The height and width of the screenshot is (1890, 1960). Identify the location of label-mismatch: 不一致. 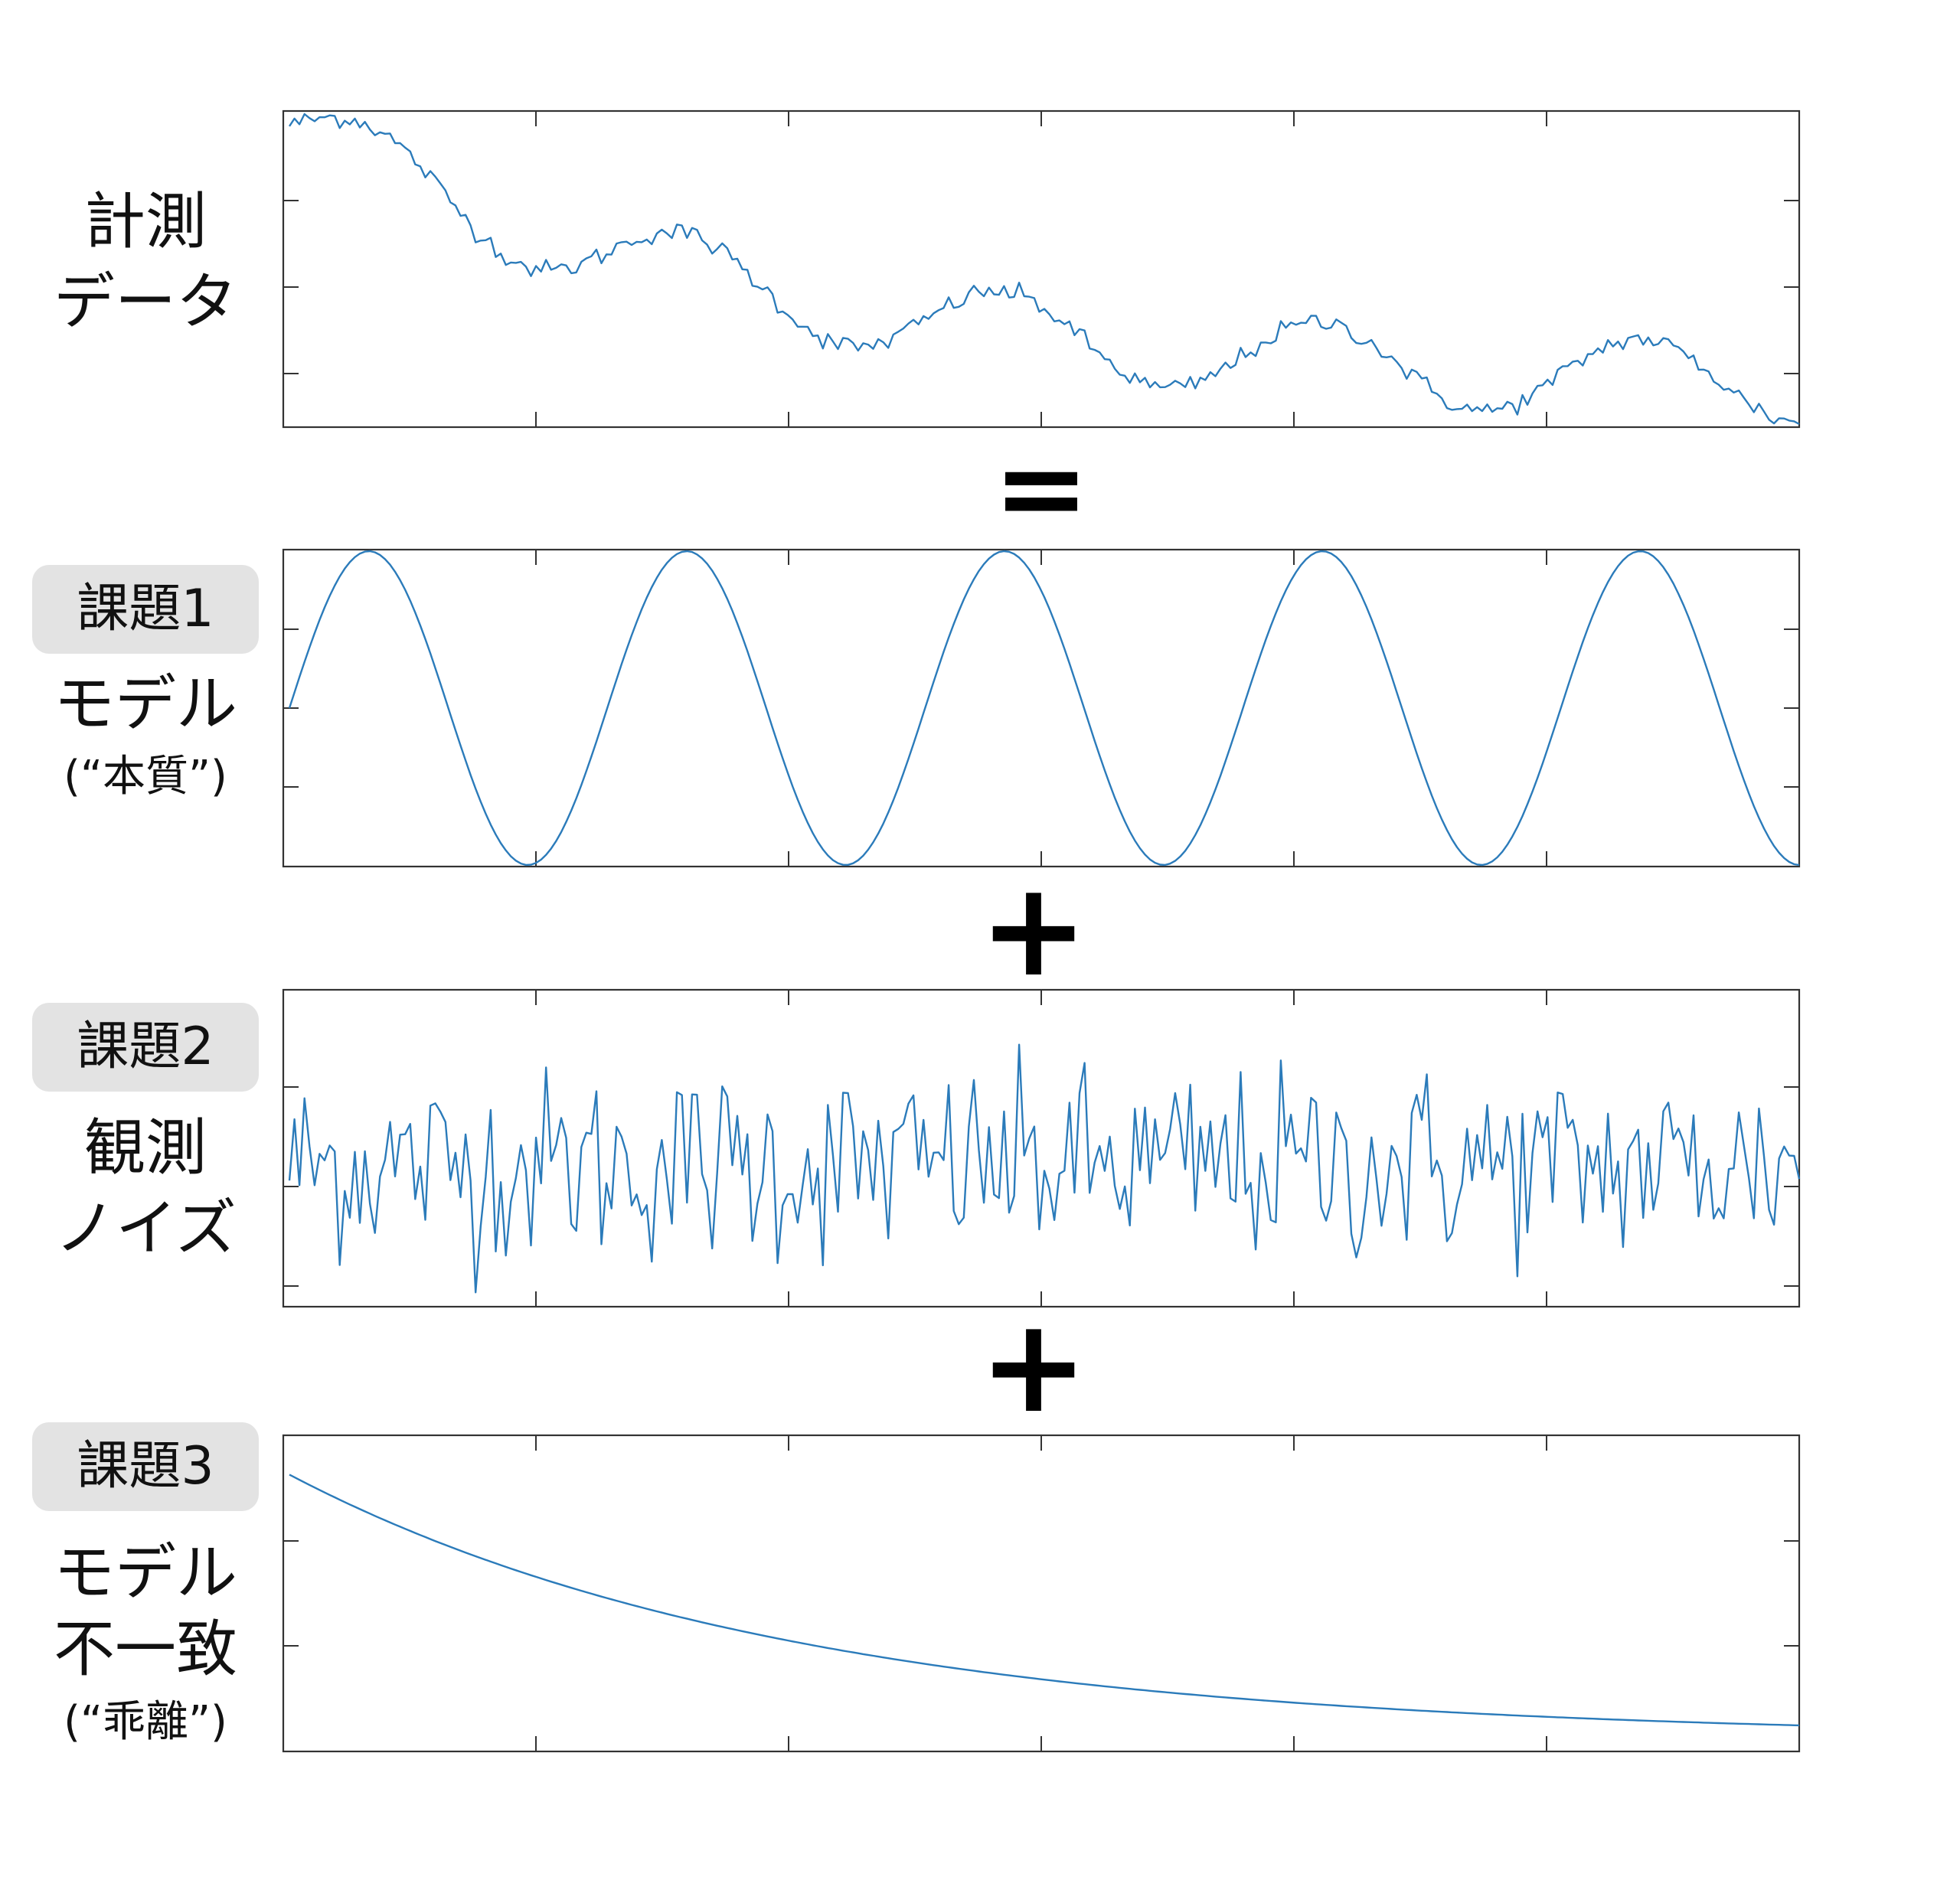
(145, 1649).